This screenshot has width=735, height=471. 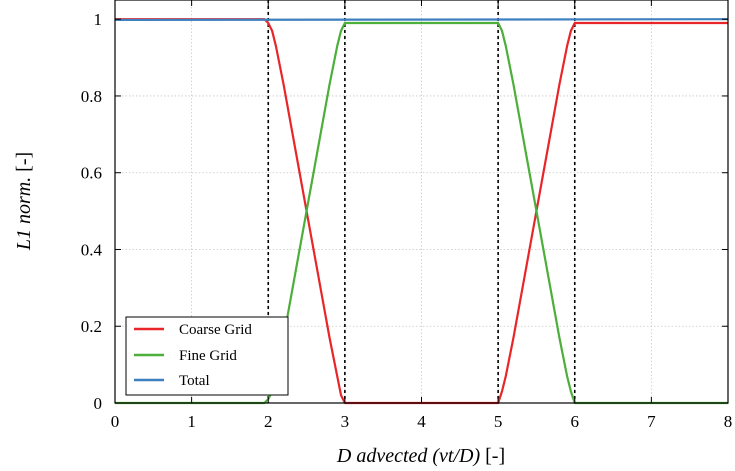 I want to click on x-tick-label: 7, so click(x=651, y=421).